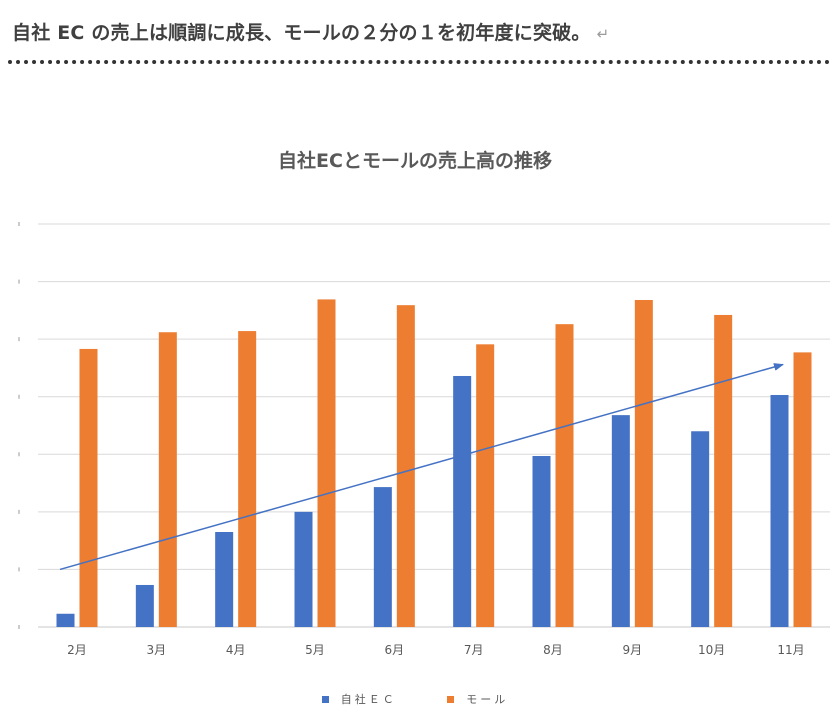 This screenshot has height=714, width=830. Describe the element at coordinates (553, 650) in the screenshot. I see `x-tick-label: 8月` at that location.